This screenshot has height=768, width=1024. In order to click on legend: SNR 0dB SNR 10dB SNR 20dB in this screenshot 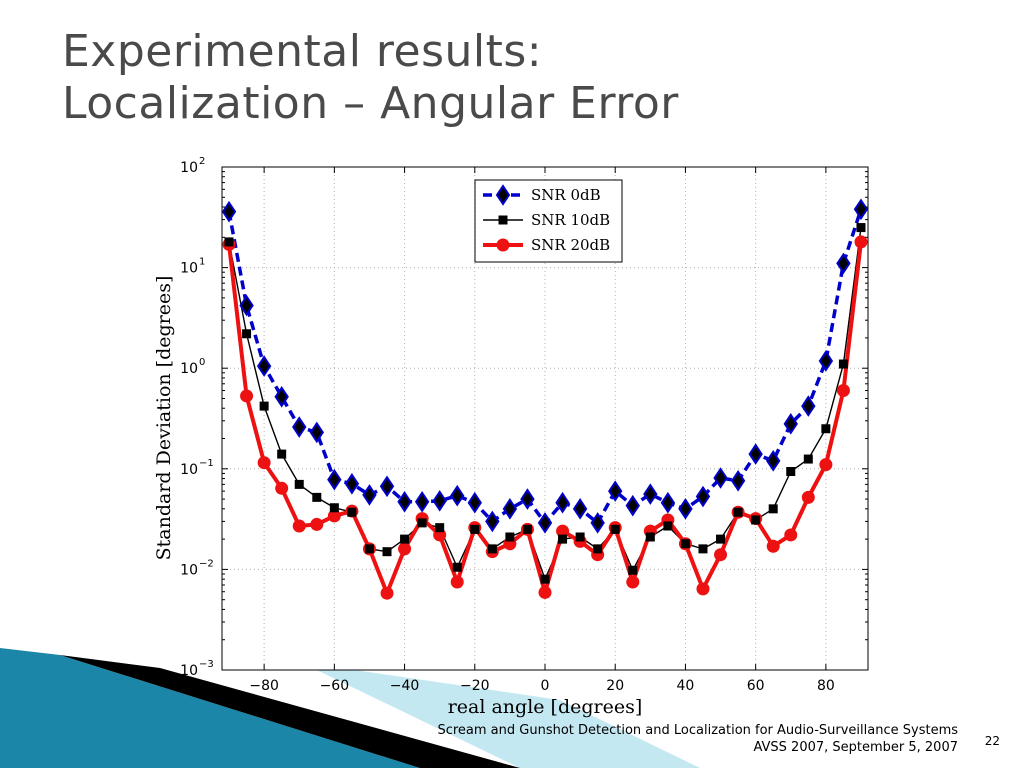, I will do `click(548, 221)`.